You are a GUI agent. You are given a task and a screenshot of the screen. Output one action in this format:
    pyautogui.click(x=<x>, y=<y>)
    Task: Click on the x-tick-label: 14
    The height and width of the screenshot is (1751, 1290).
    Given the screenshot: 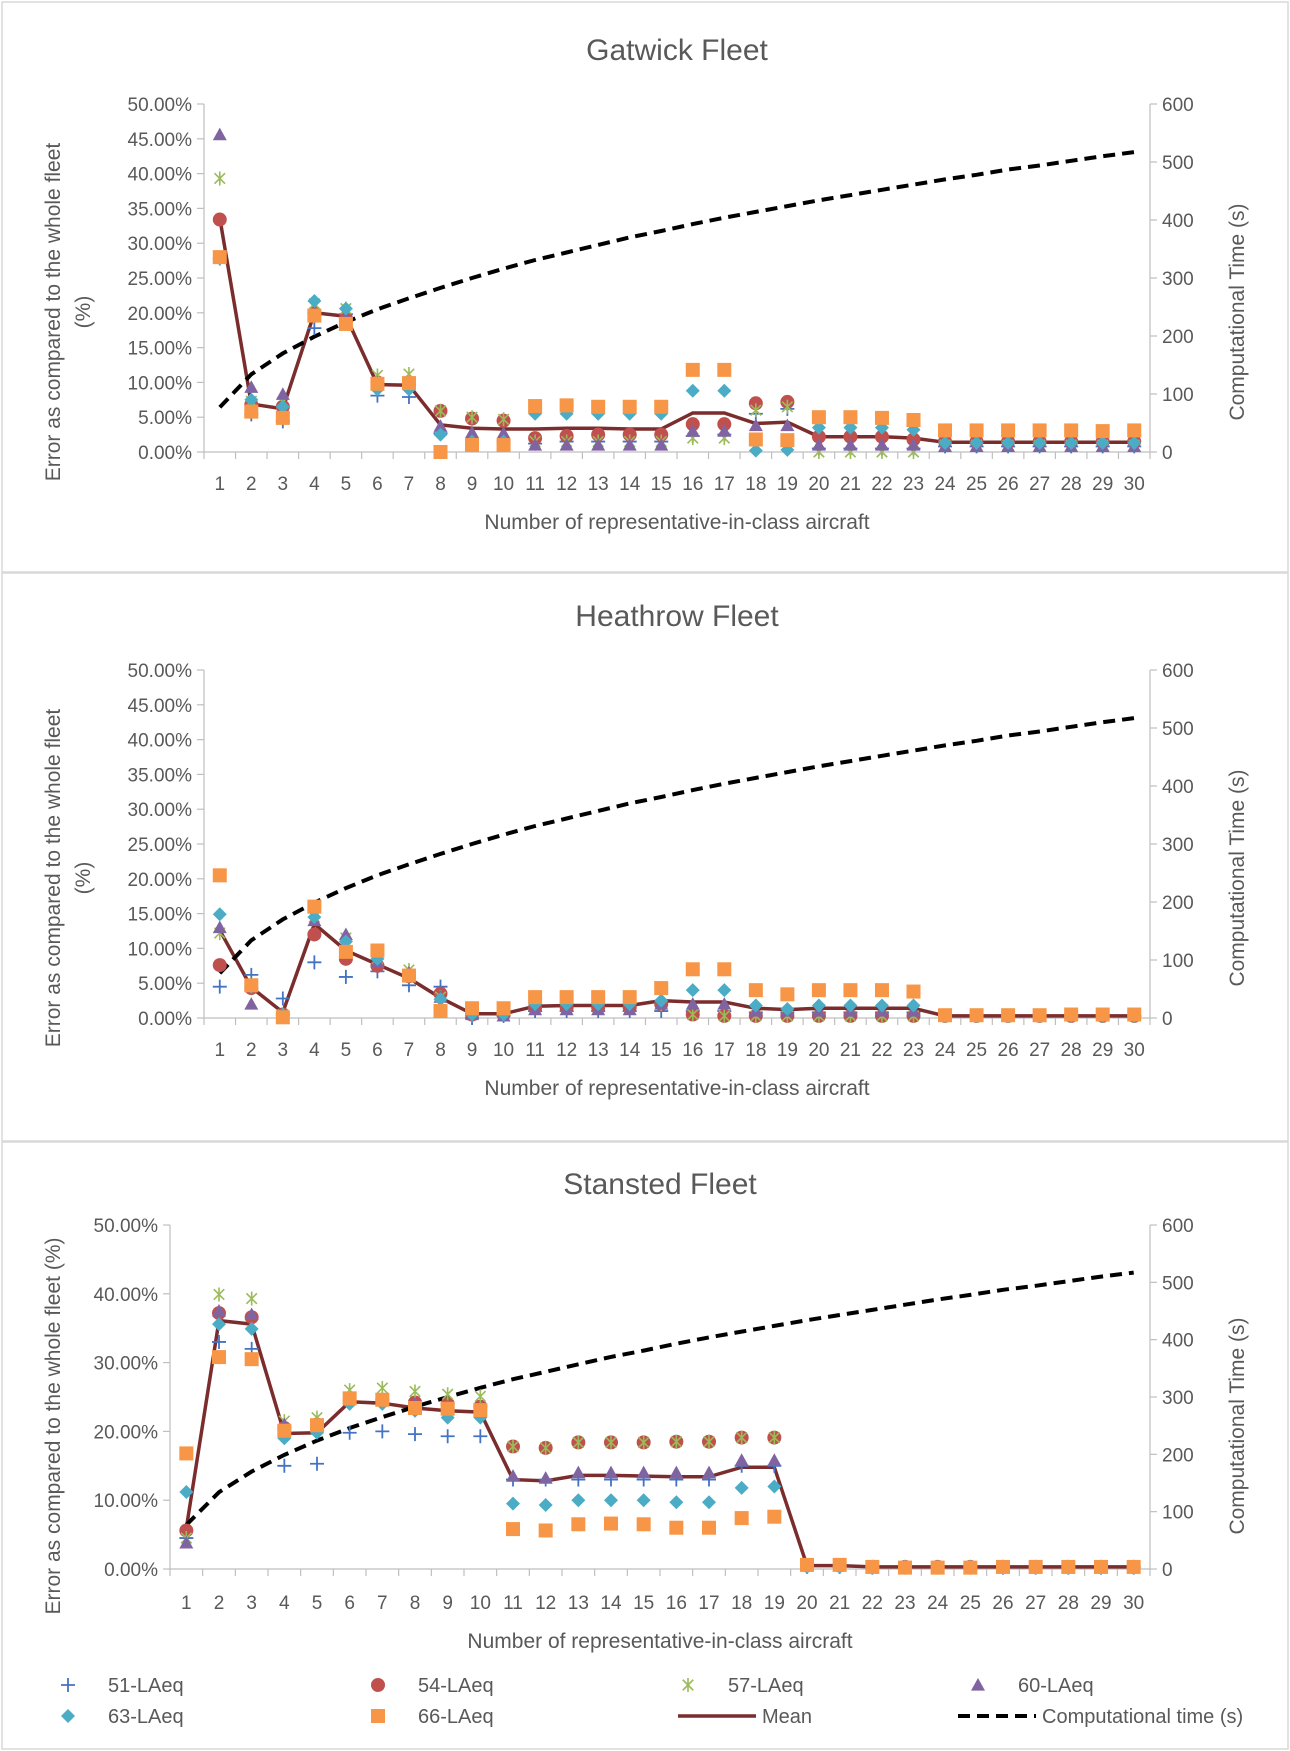 What is the action you would take?
    pyautogui.click(x=611, y=1603)
    